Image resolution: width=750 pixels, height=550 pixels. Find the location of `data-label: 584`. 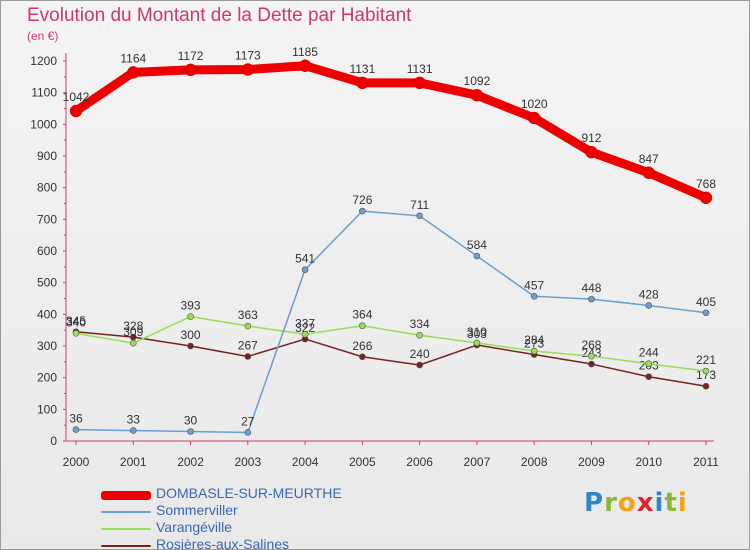

data-label: 584 is located at coordinates (477, 245).